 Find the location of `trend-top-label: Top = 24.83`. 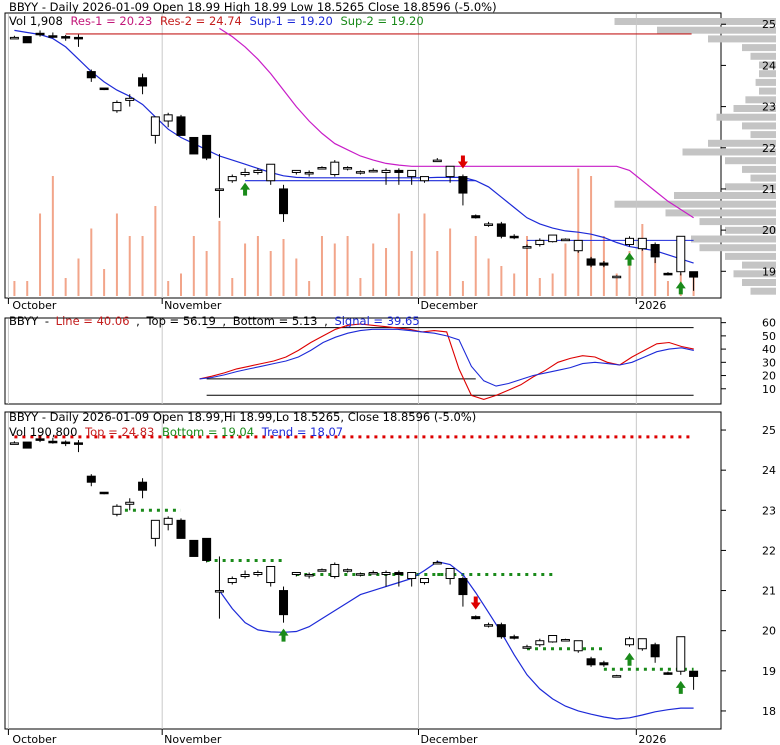

trend-top-label: Top = 24.83 is located at coordinates (119, 432).